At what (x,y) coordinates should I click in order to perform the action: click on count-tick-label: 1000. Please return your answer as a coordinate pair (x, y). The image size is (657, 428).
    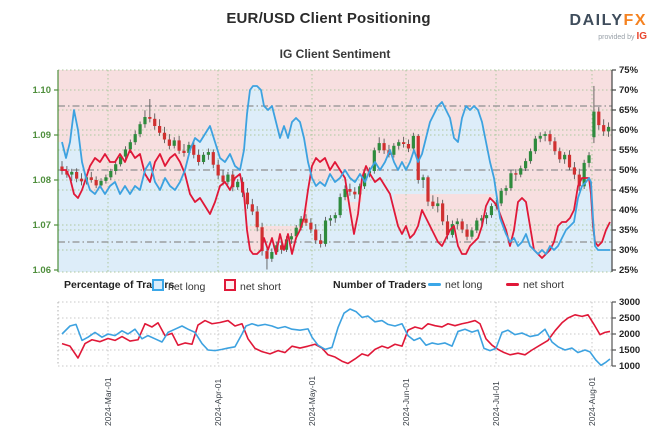
    Looking at the image, I should click on (629, 366).